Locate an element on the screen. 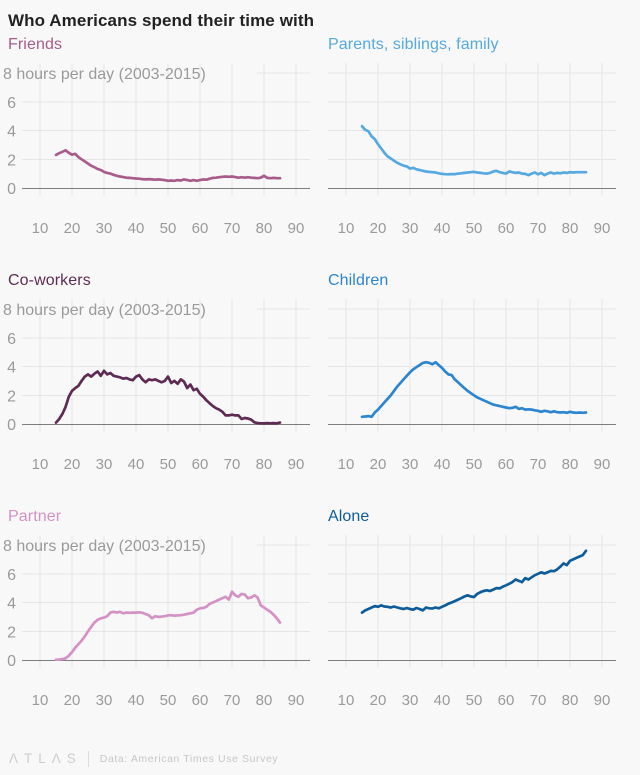 The width and height of the screenshot is (640, 775). footer: ΛTLΛS Data: American Times Use Survey is located at coordinates (320, 758).